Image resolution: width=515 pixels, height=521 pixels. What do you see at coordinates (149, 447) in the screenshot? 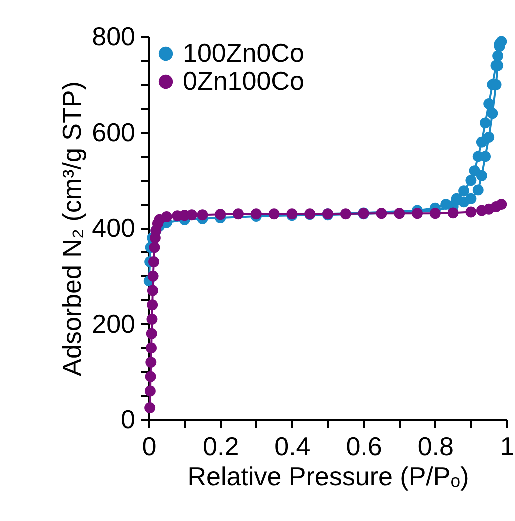
I see `x-tick-label: 0` at bounding box center [149, 447].